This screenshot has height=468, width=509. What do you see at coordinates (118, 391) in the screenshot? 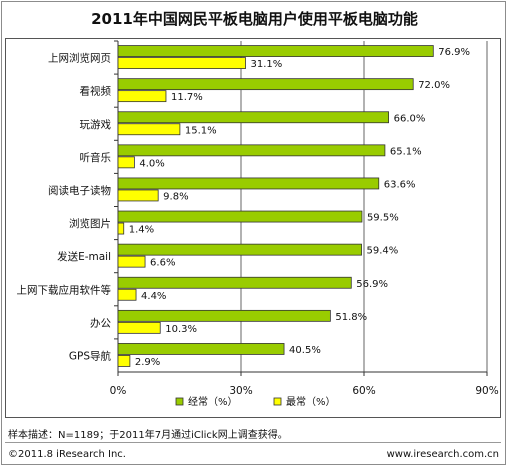
I see `x-tick-label: 0%` at bounding box center [118, 391].